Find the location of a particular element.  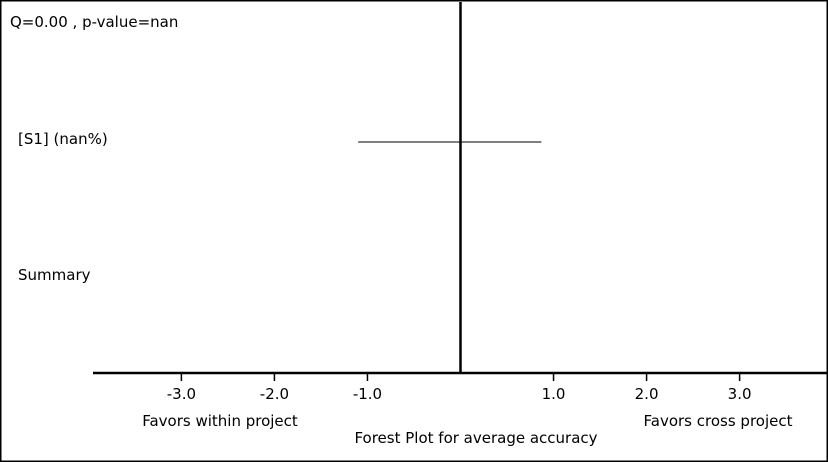

x-tick-label: -3.0 is located at coordinates (181, 394).